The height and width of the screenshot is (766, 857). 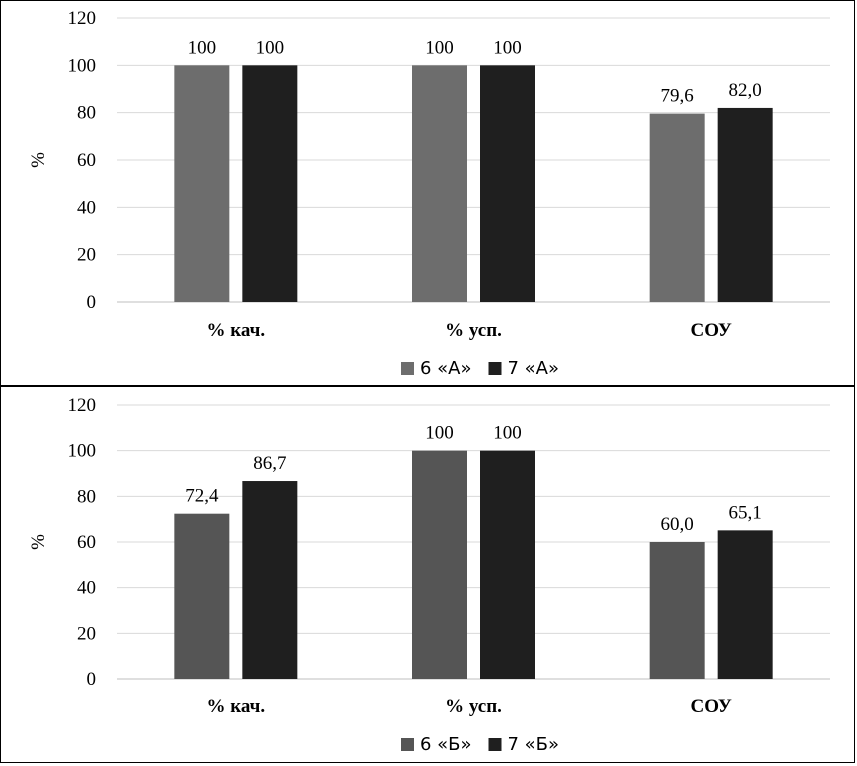 What do you see at coordinates (677, 524) in the screenshot?
I see `data-label: 60,0` at bounding box center [677, 524].